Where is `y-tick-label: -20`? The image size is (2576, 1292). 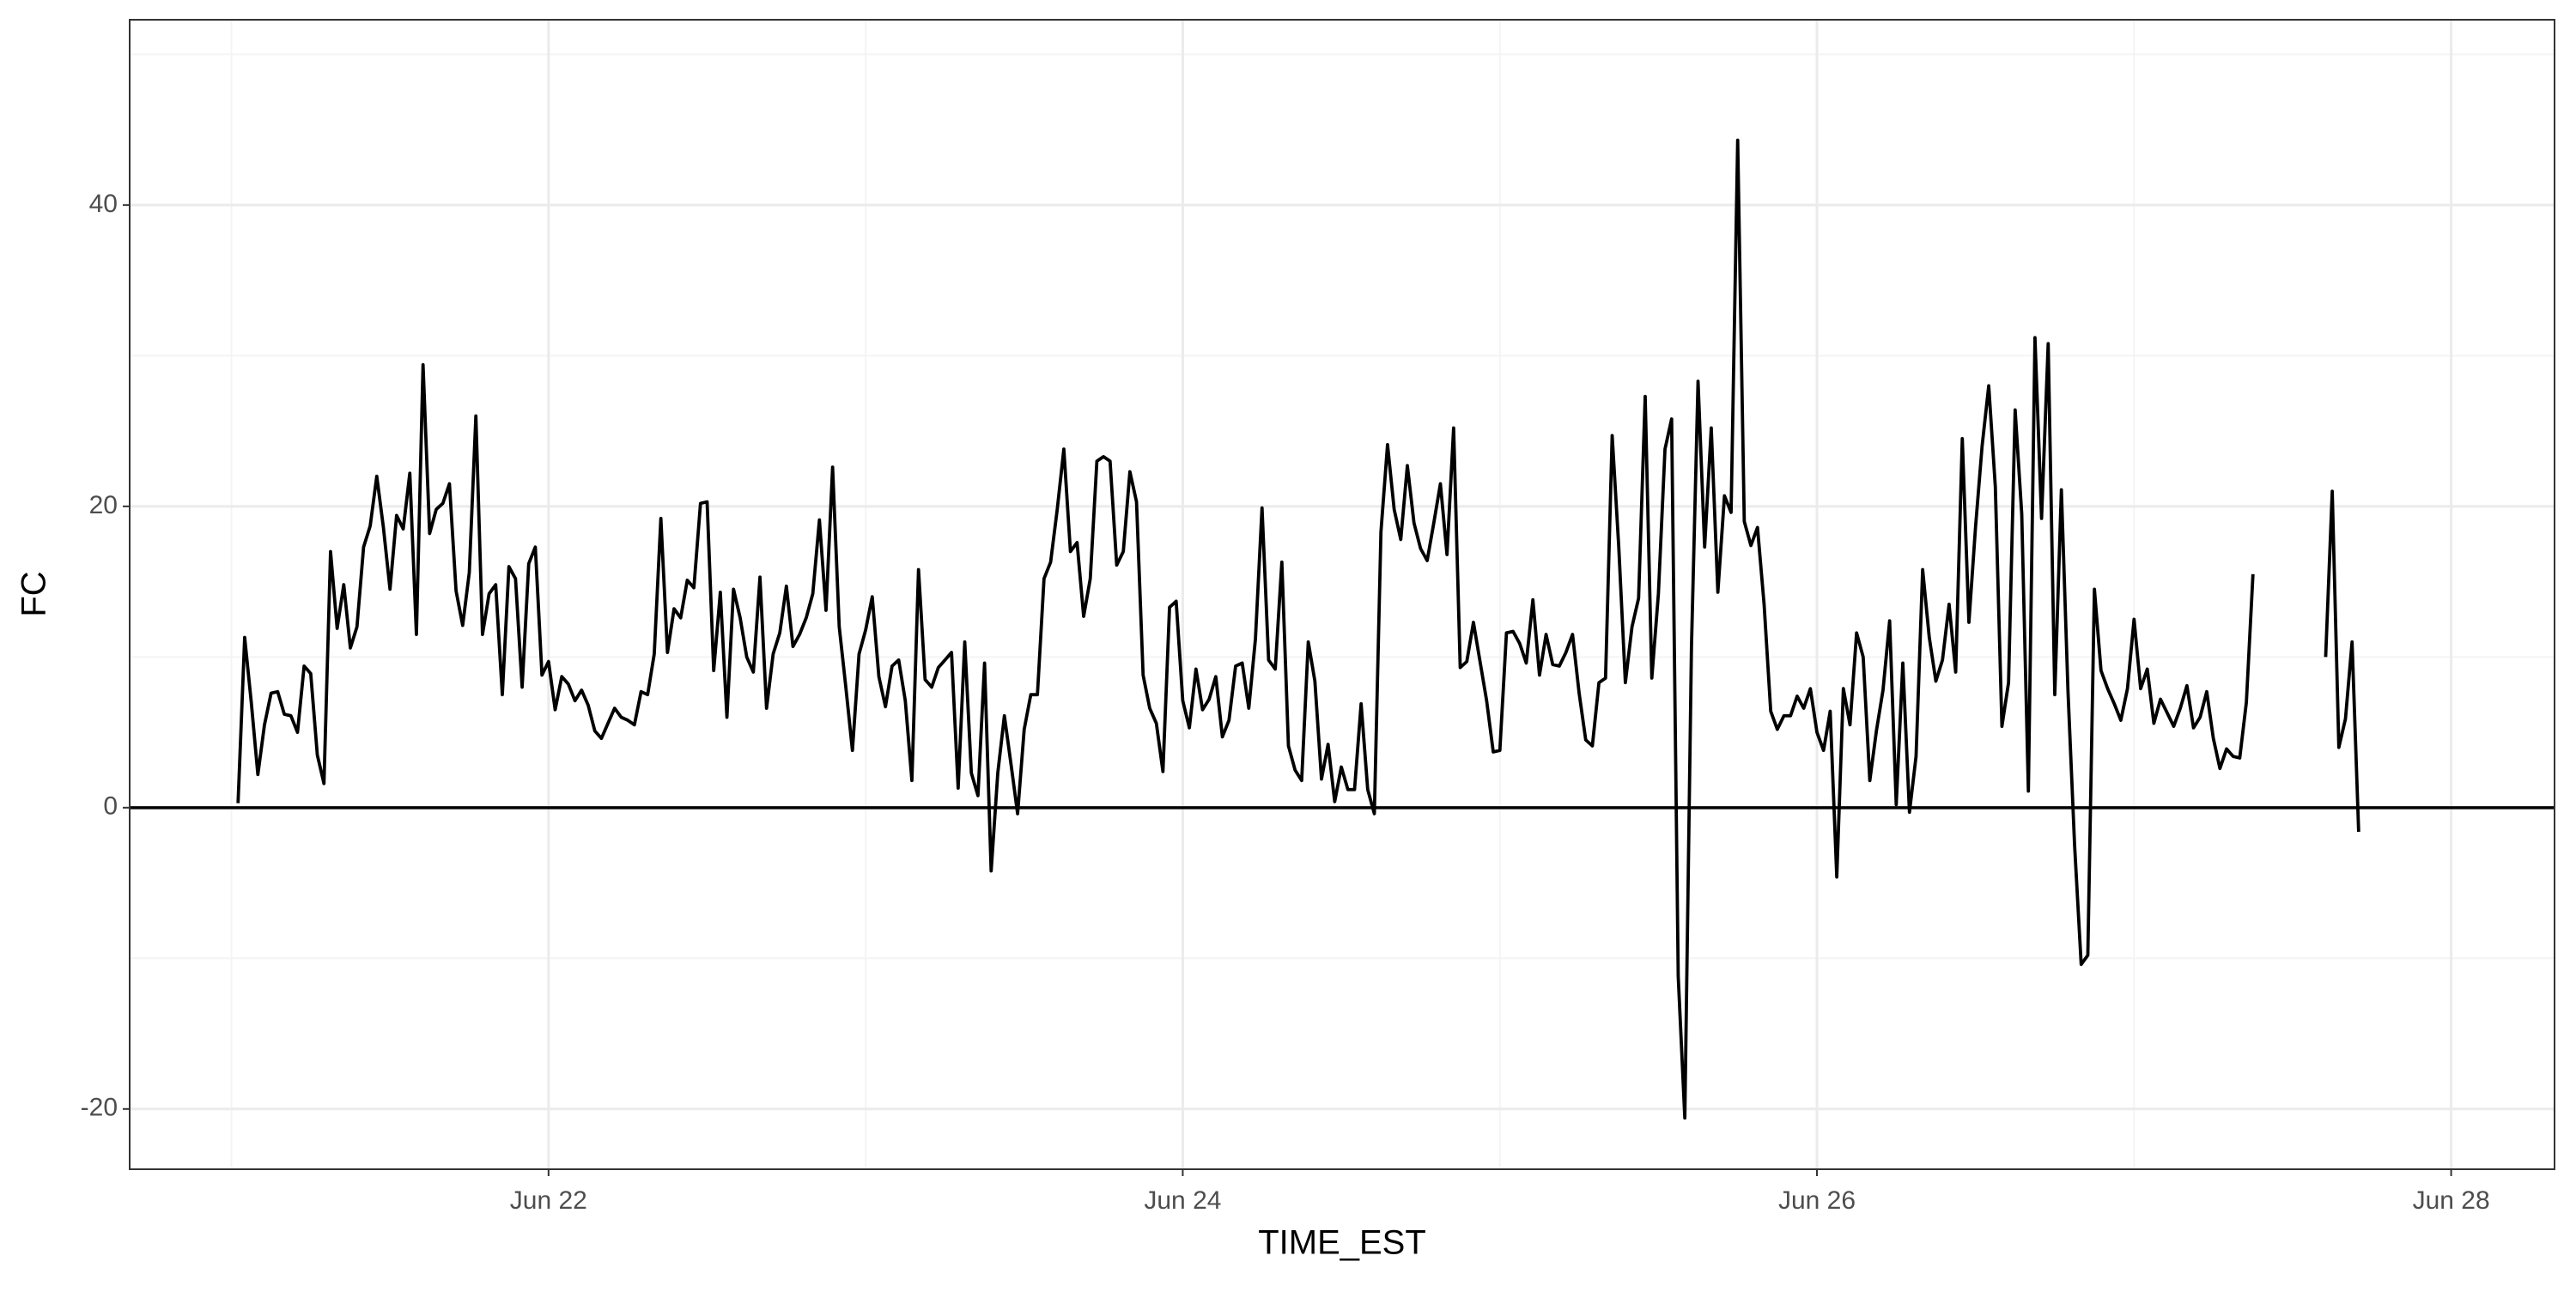
y-tick-label: -20 is located at coordinates (99, 1108).